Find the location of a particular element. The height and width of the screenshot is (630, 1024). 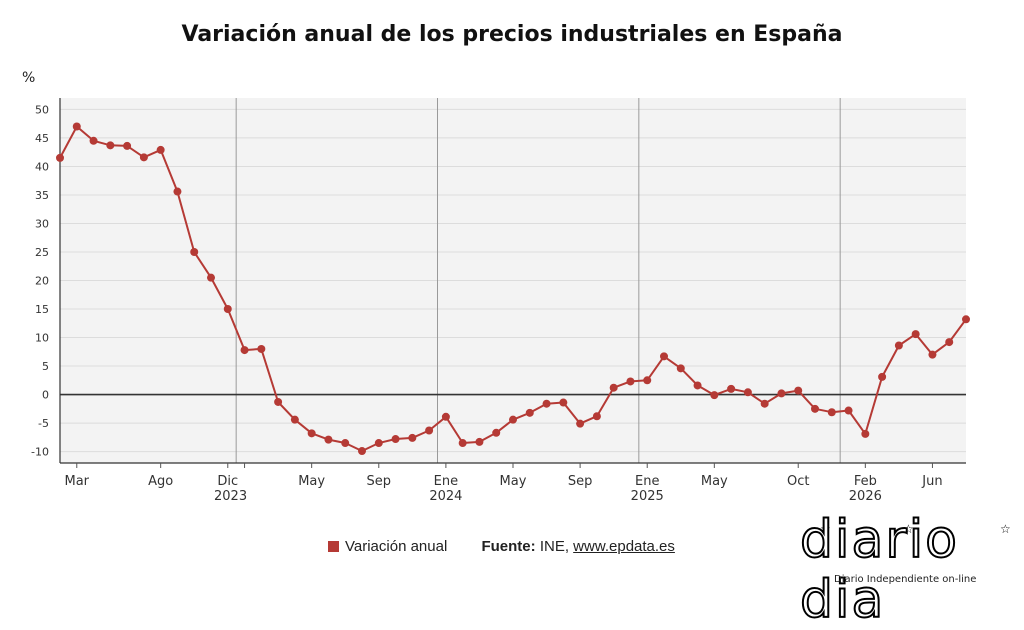

y-tick-label: 40 is located at coordinates (42, 166).